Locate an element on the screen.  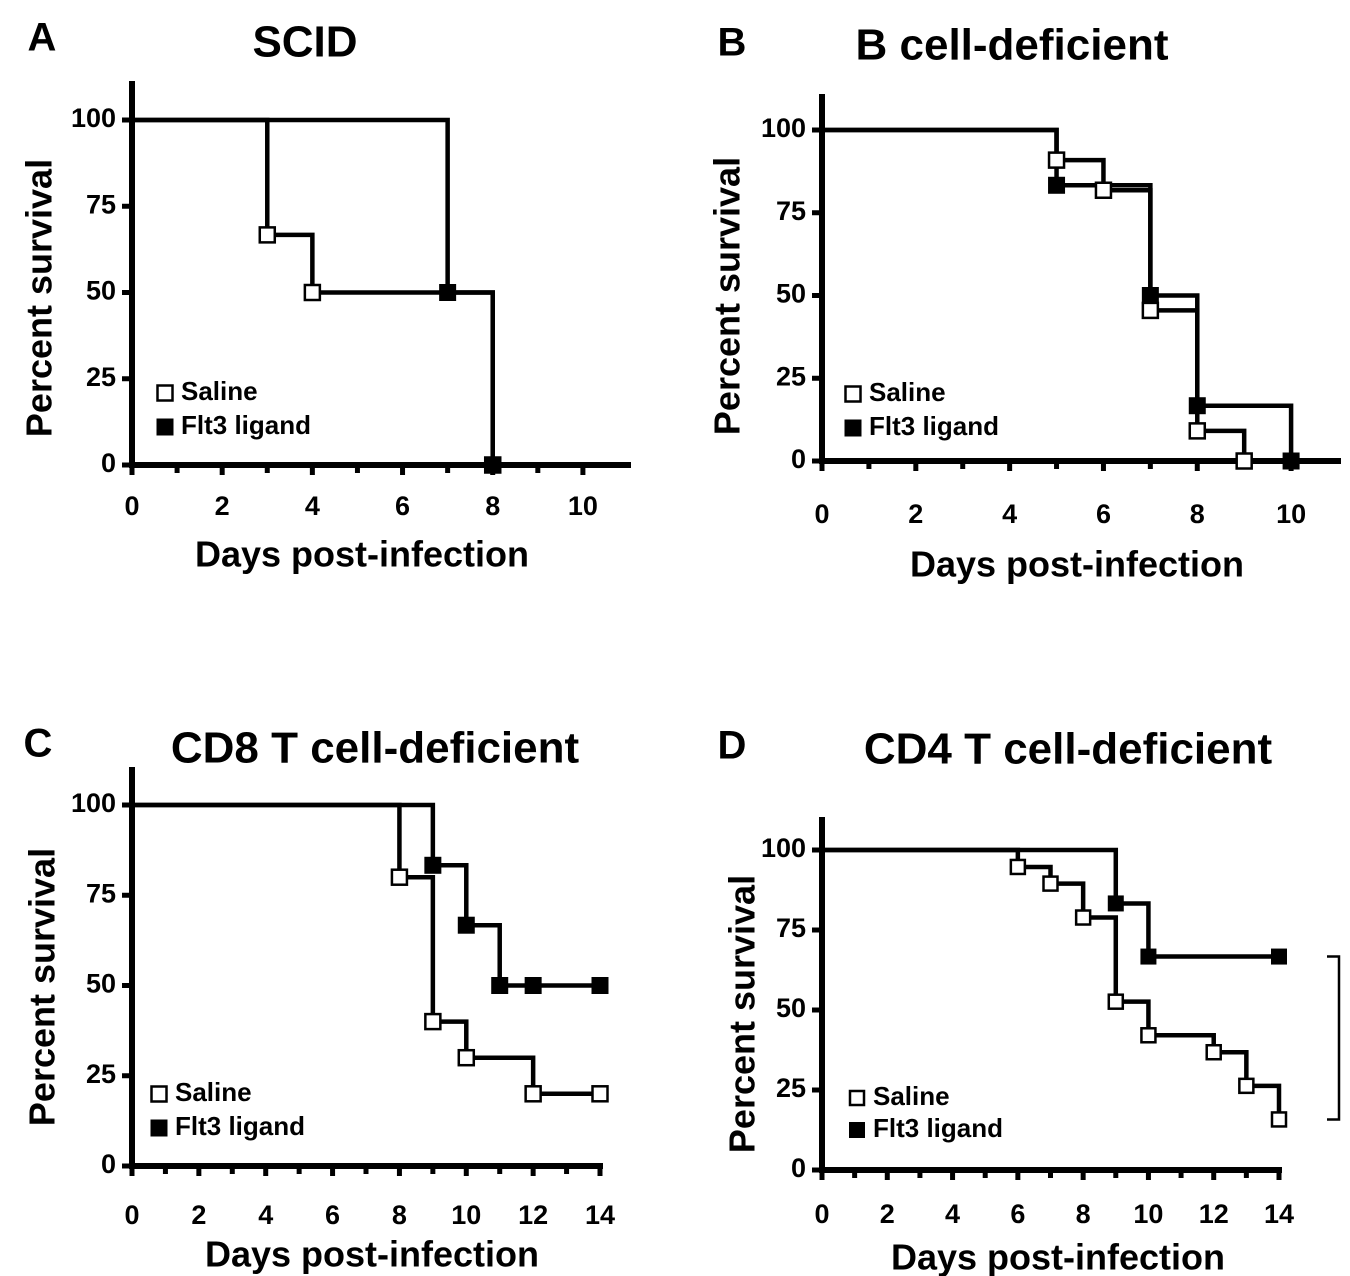
panel-letter: C is located at coordinates (38, 744).